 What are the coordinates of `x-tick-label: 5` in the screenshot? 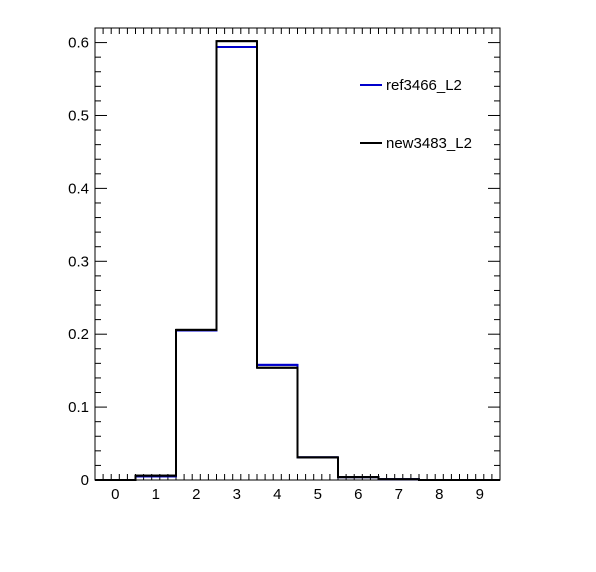 It's located at (318, 494).